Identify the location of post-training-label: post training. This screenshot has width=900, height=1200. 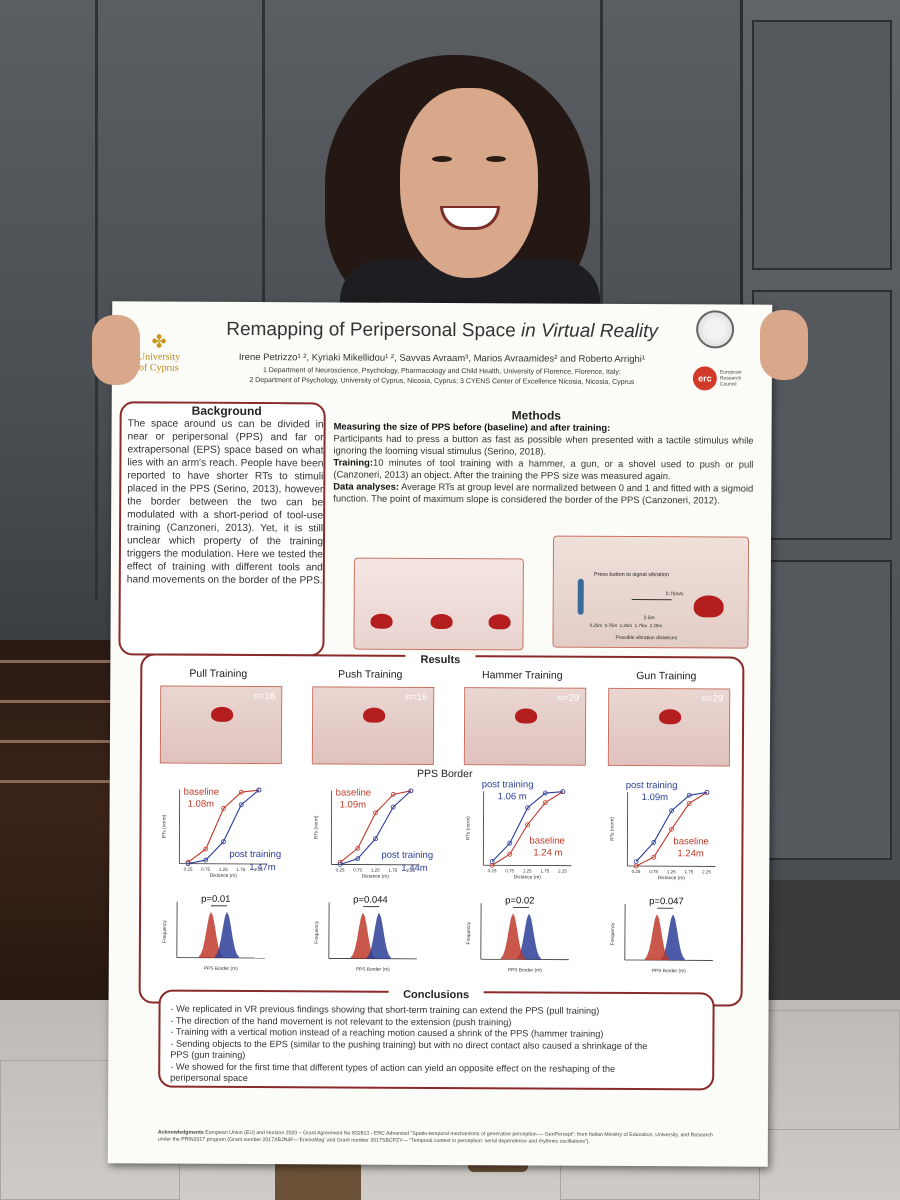
(651, 785).